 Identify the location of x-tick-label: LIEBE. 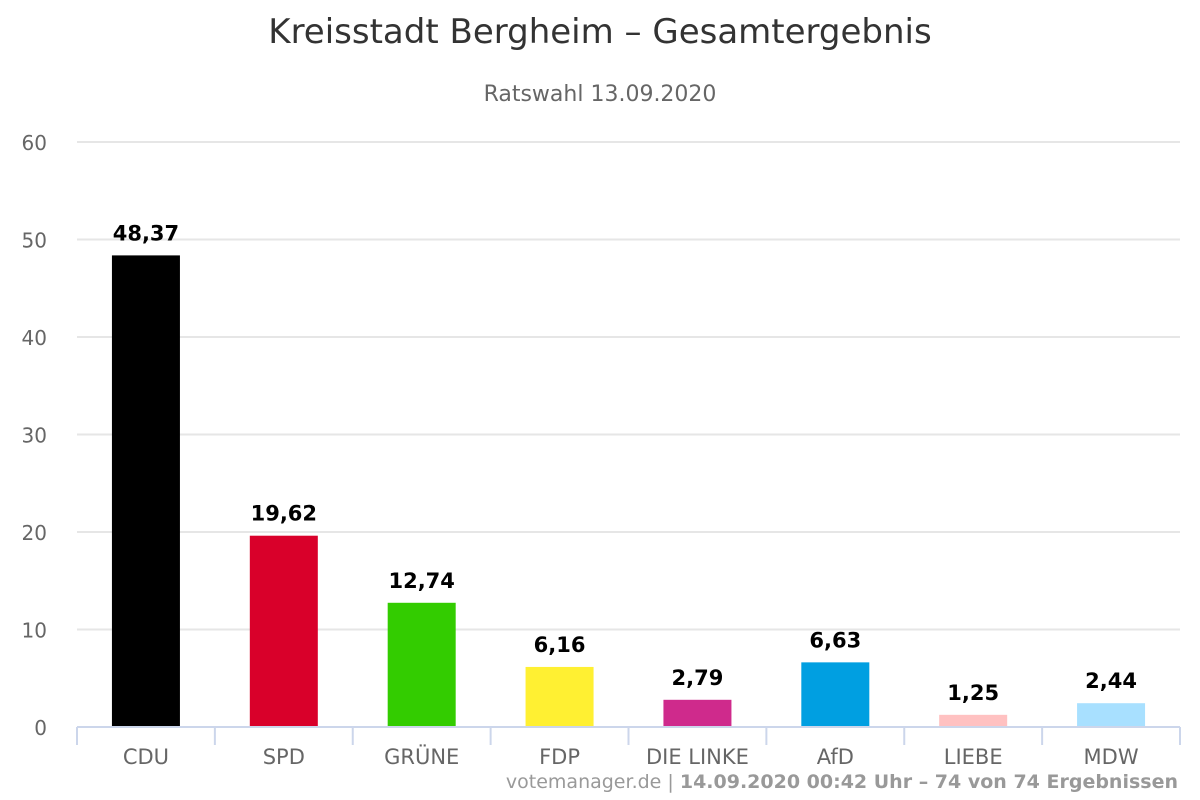
(973, 757).